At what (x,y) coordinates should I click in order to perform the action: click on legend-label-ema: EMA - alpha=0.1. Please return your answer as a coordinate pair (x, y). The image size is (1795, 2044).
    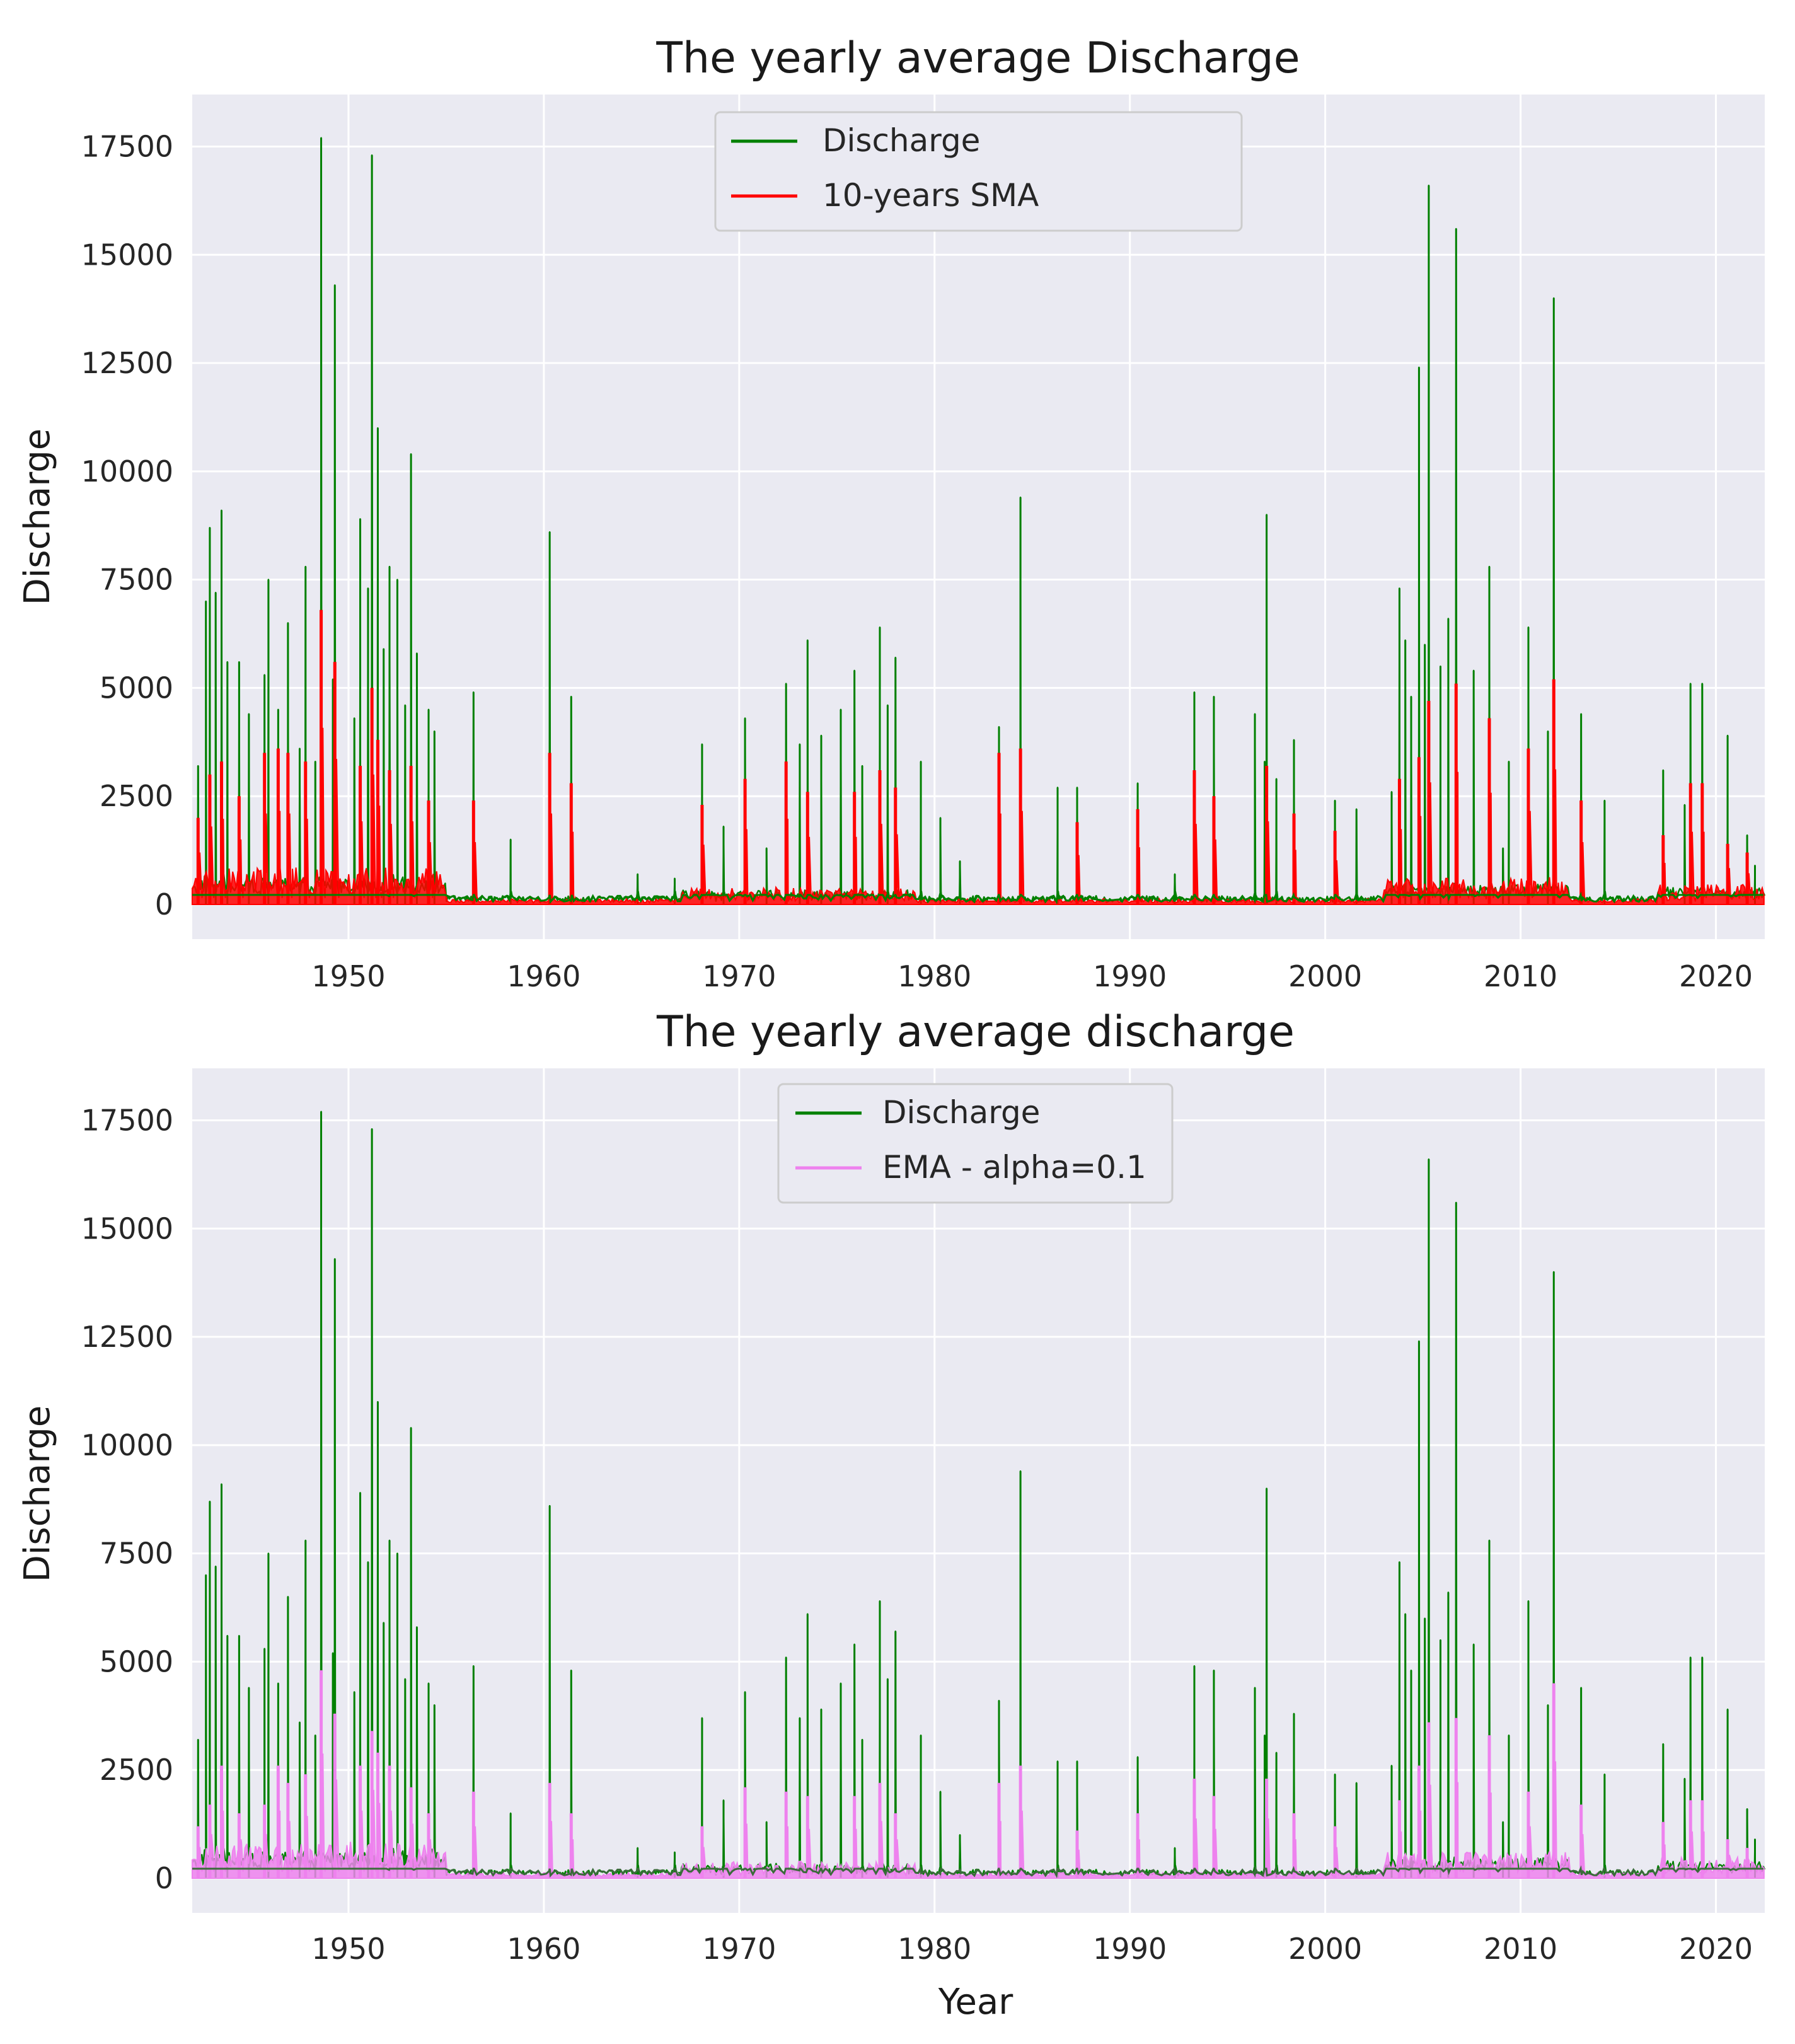
    Looking at the image, I should click on (1014, 1167).